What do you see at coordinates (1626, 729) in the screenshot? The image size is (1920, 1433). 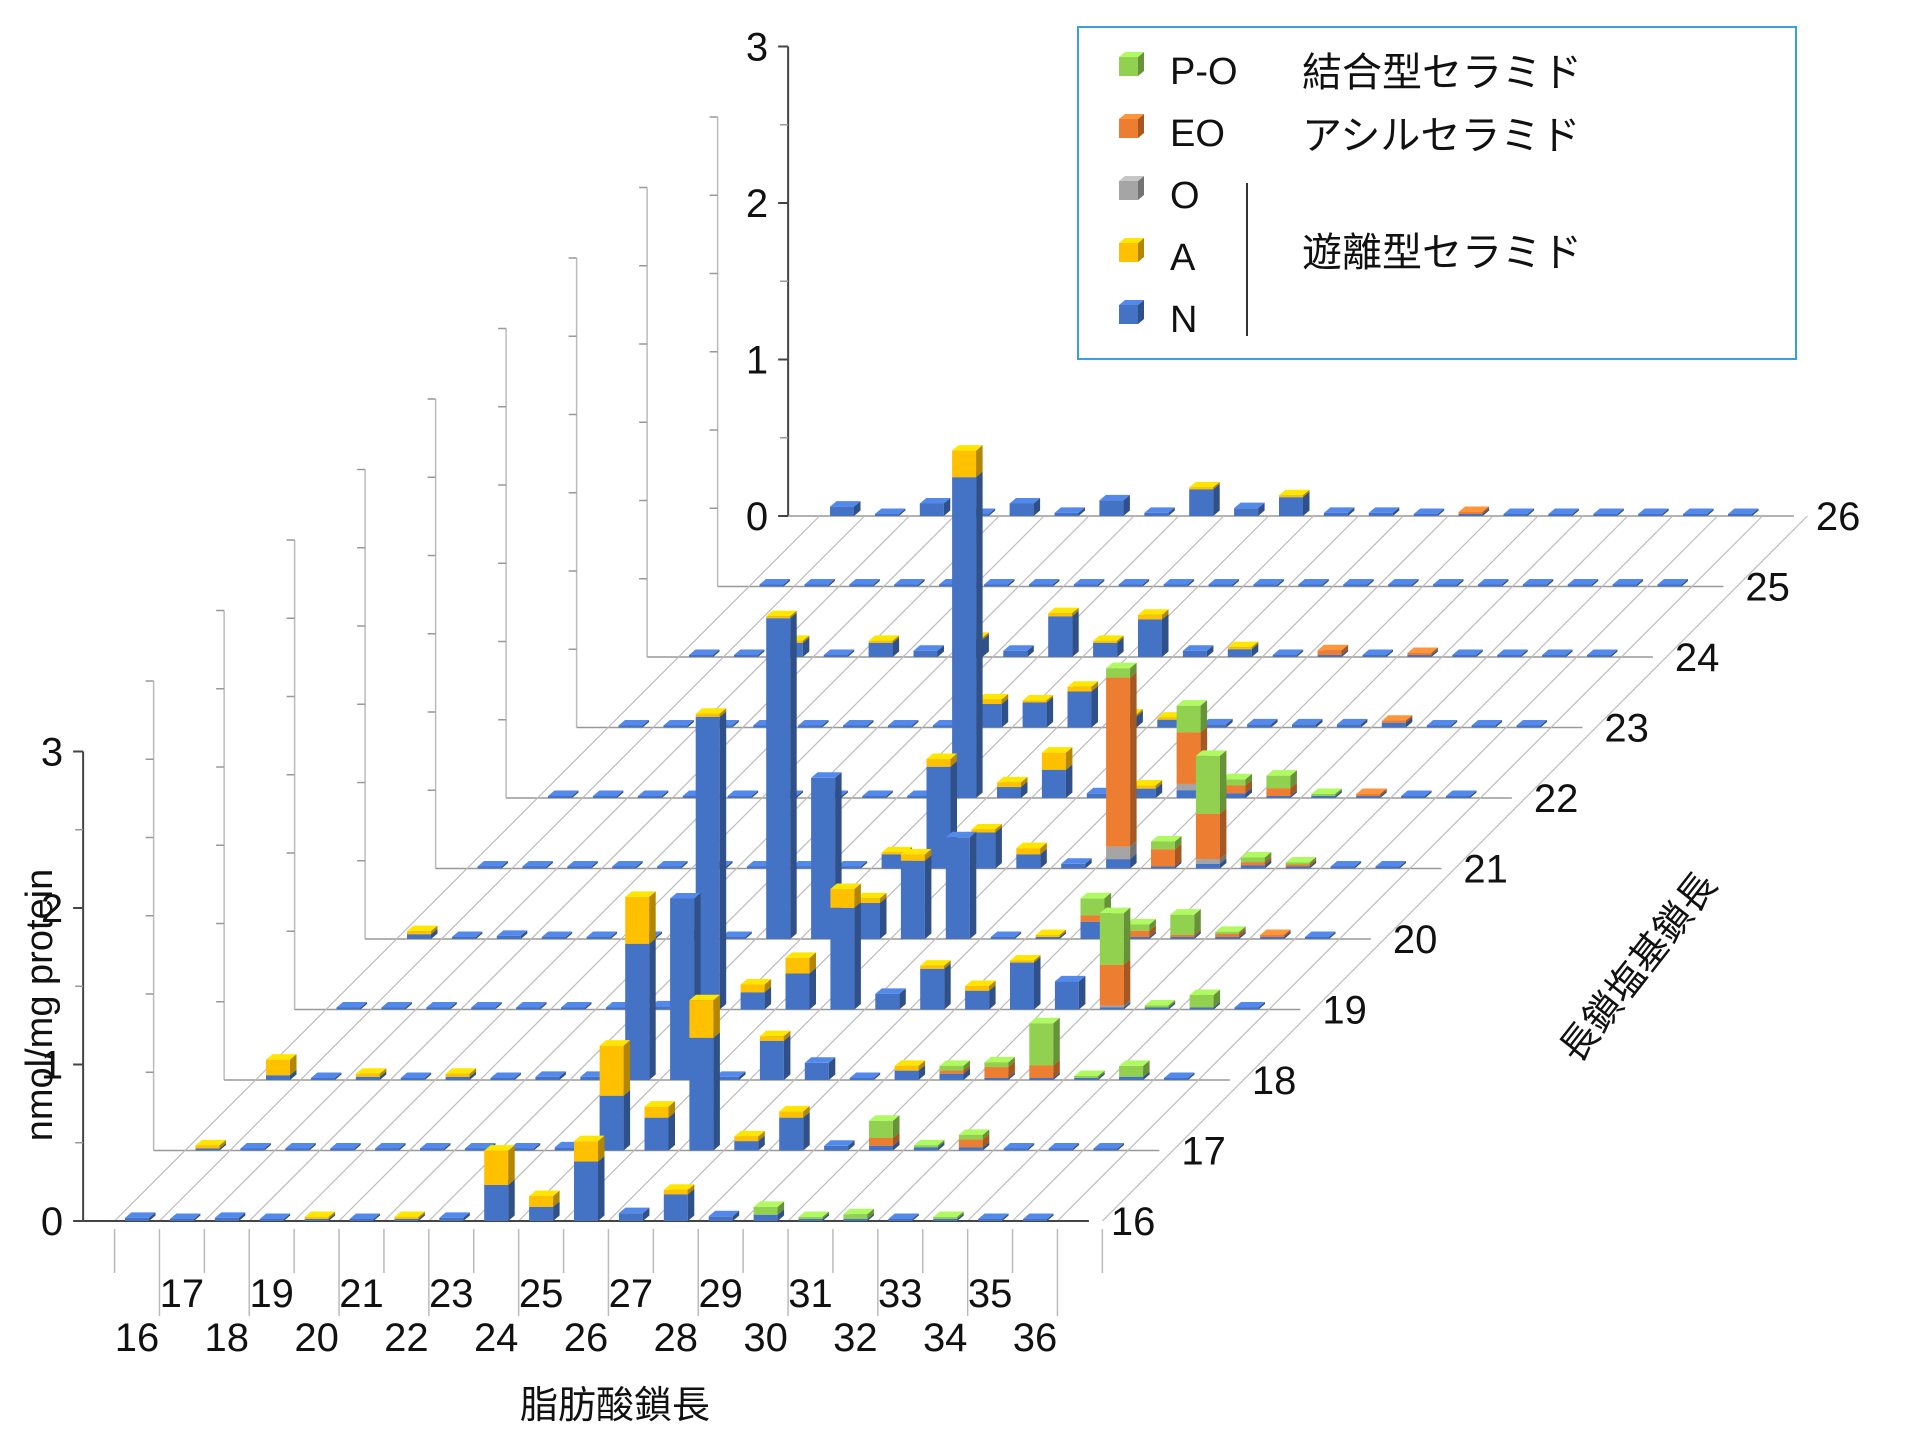 I see `y-tick-label: 23` at bounding box center [1626, 729].